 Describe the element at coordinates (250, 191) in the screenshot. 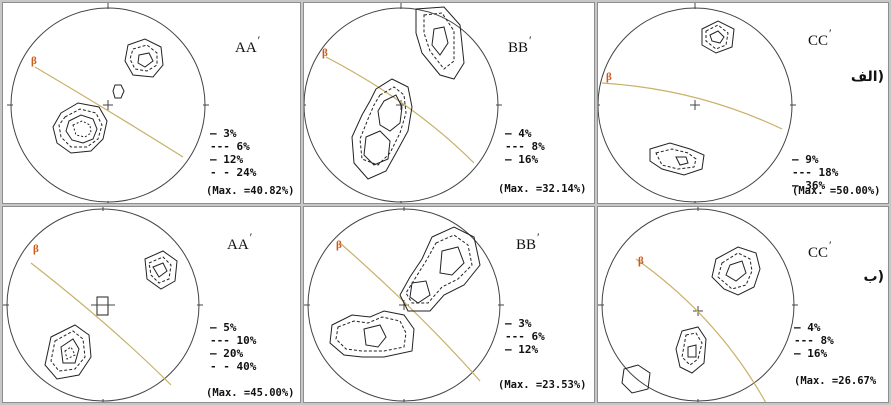

I see `max-density-label: (Max. =40.82%)` at that location.